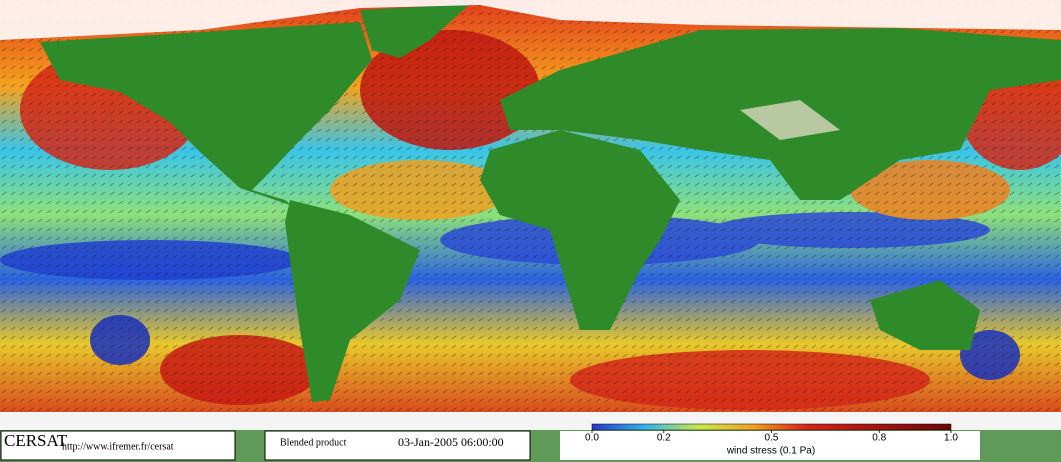  Describe the element at coordinates (530, 20) in the screenshot. I see `arctic-ice` at that location.